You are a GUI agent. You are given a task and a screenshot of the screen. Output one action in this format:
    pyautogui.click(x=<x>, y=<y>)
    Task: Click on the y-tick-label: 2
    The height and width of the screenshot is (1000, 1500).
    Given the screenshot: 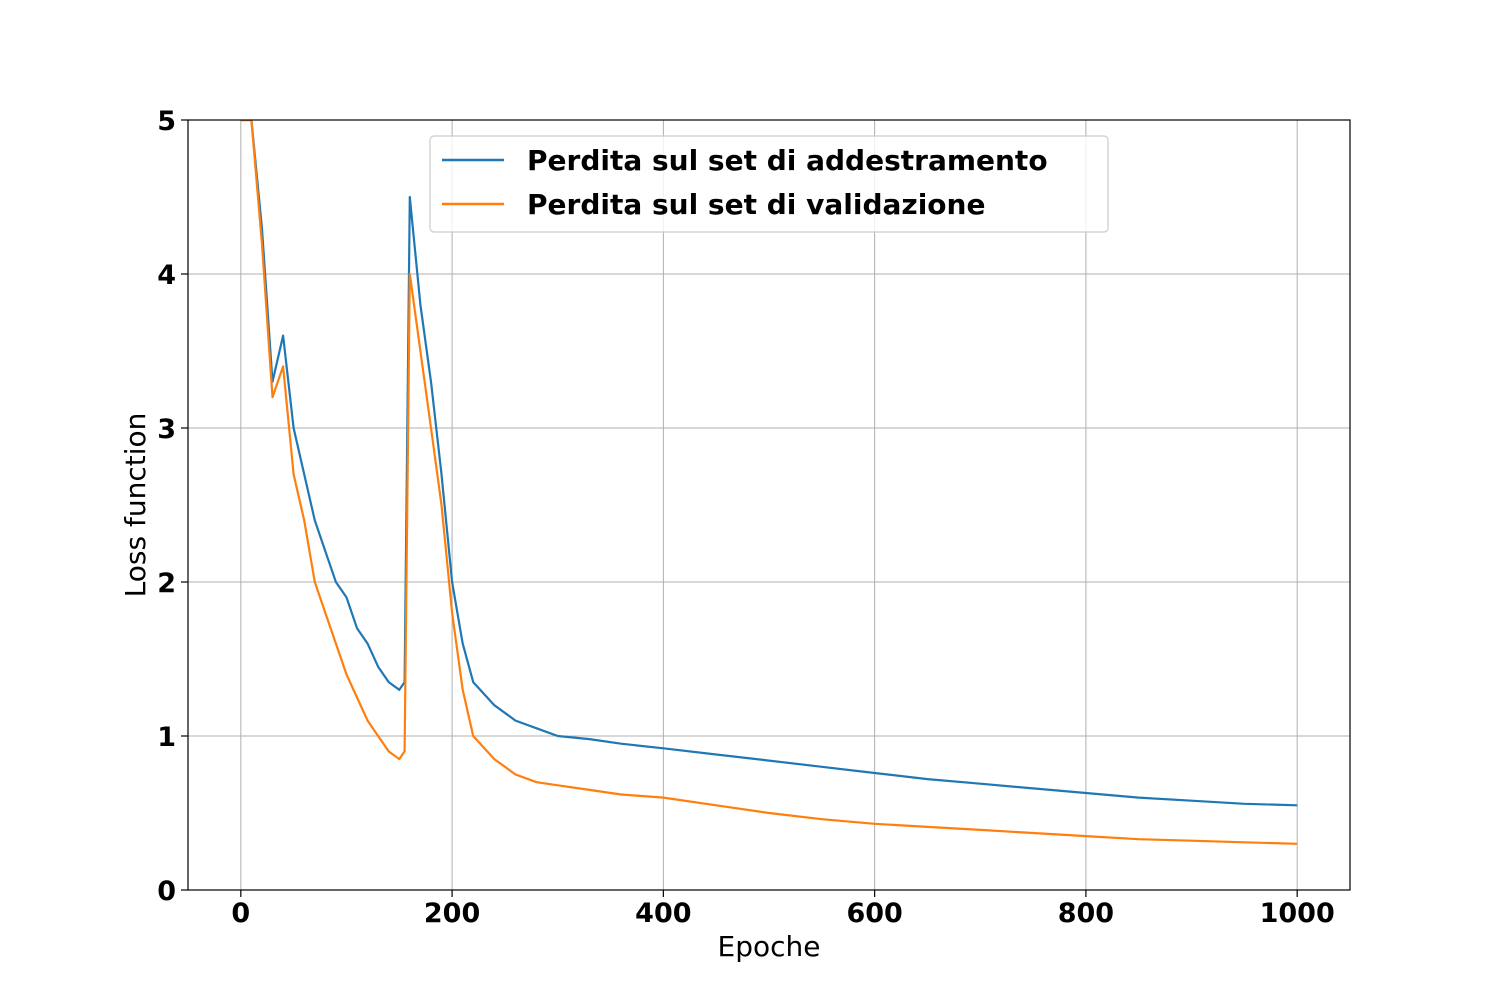 What is the action you would take?
    pyautogui.click(x=166, y=583)
    